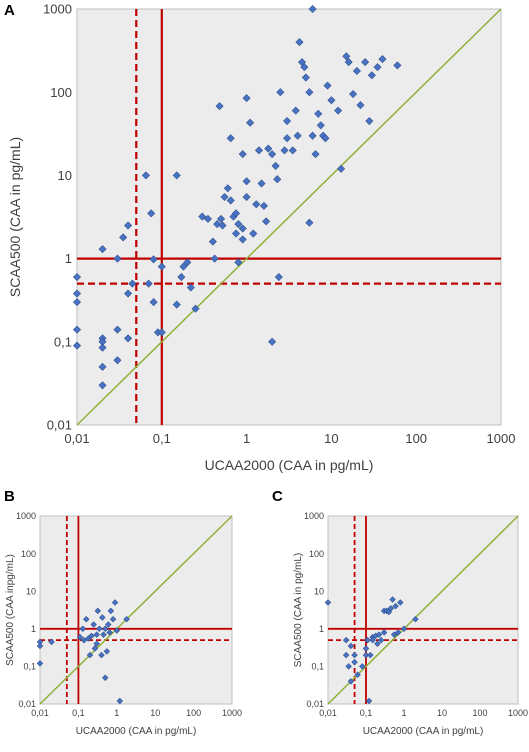 This screenshot has width=529, height=752. Describe the element at coordinates (298, 610) in the screenshot. I see `y-axis-label: SCAA500 (CAA in pg/mL)` at that location.